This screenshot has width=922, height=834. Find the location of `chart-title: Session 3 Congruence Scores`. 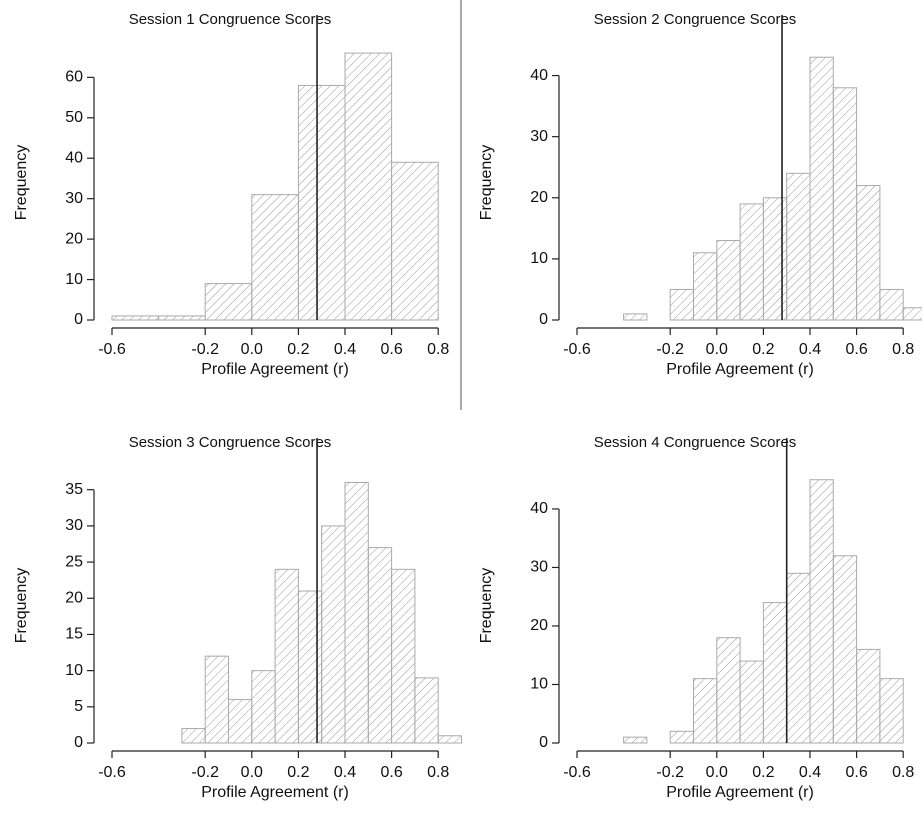

chart-title: Session 3 Congruence Scores is located at coordinates (230, 442).